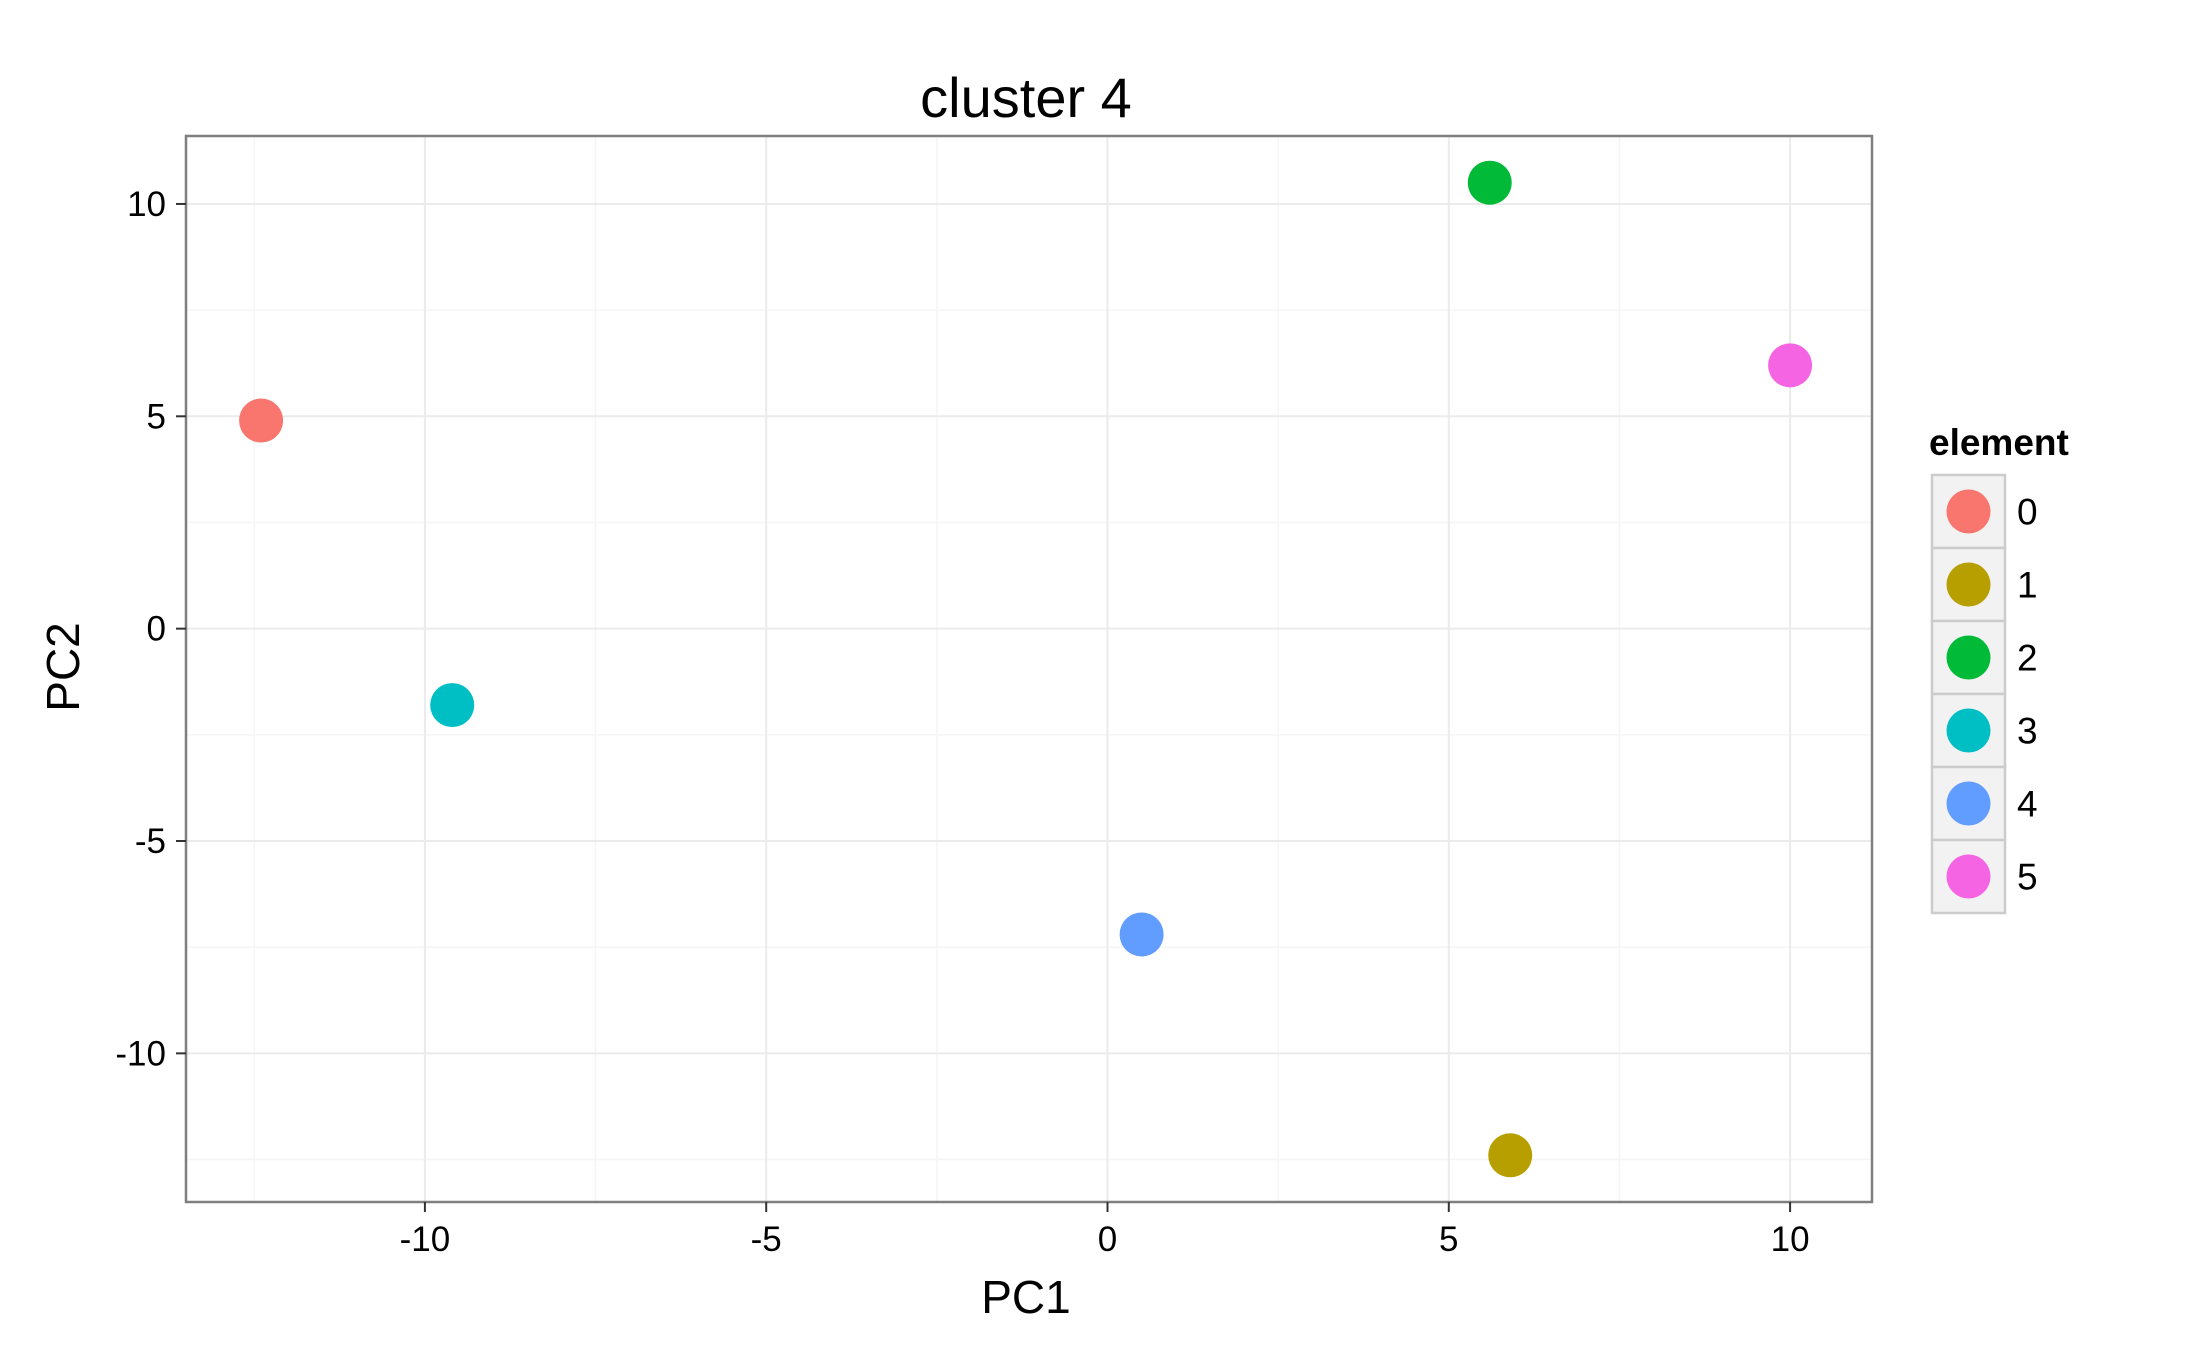 The width and height of the screenshot is (2187, 1350). What do you see at coordinates (2027, 804) in the screenshot?
I see `legend-label-4: 4` at bounding box center [2027, 804].